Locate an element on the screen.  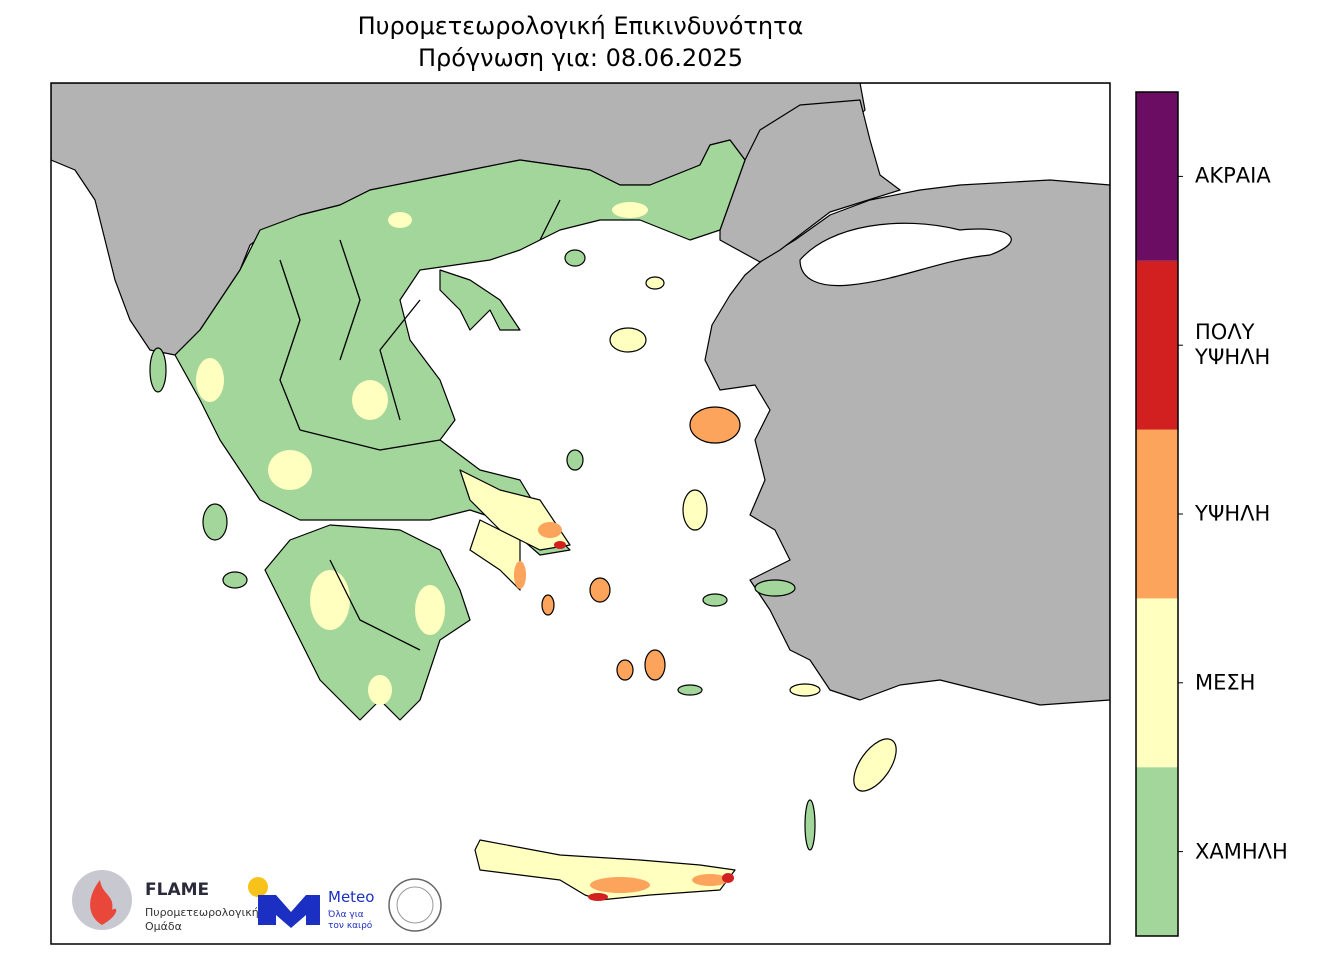
land-thrace is located at coordinates (810, 181).